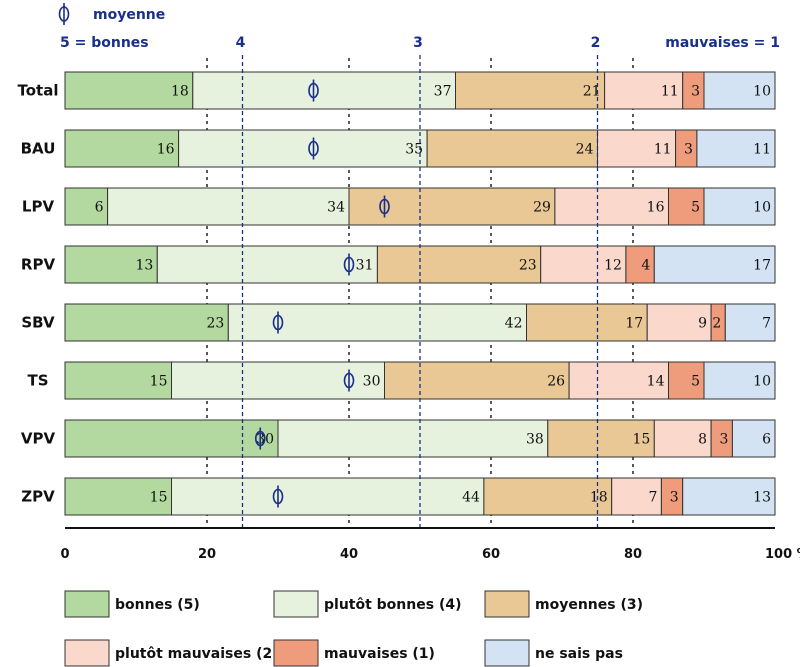 This screenshot has width=800, height=667. Describe the element at coordinates (372, 382) in the screenshot. I see `data-label: 30` at that location.